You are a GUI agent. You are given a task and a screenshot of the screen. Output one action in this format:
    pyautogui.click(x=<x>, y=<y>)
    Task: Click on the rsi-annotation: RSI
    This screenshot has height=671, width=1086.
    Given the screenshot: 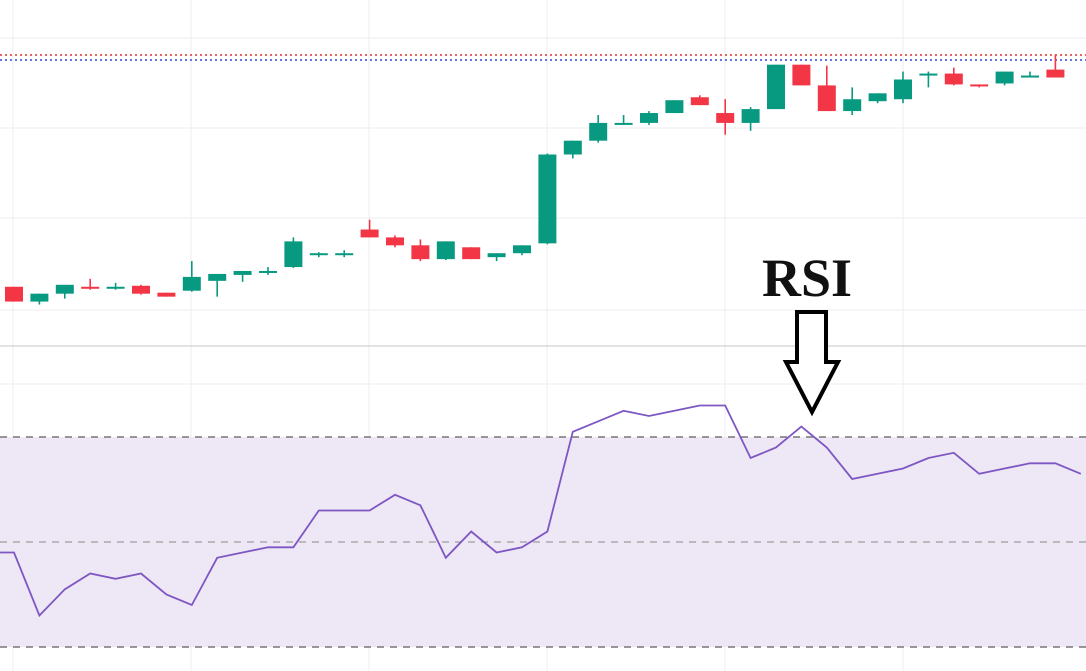 What is the action you would take?
    pyautogui.click(x=807, y=332)
    